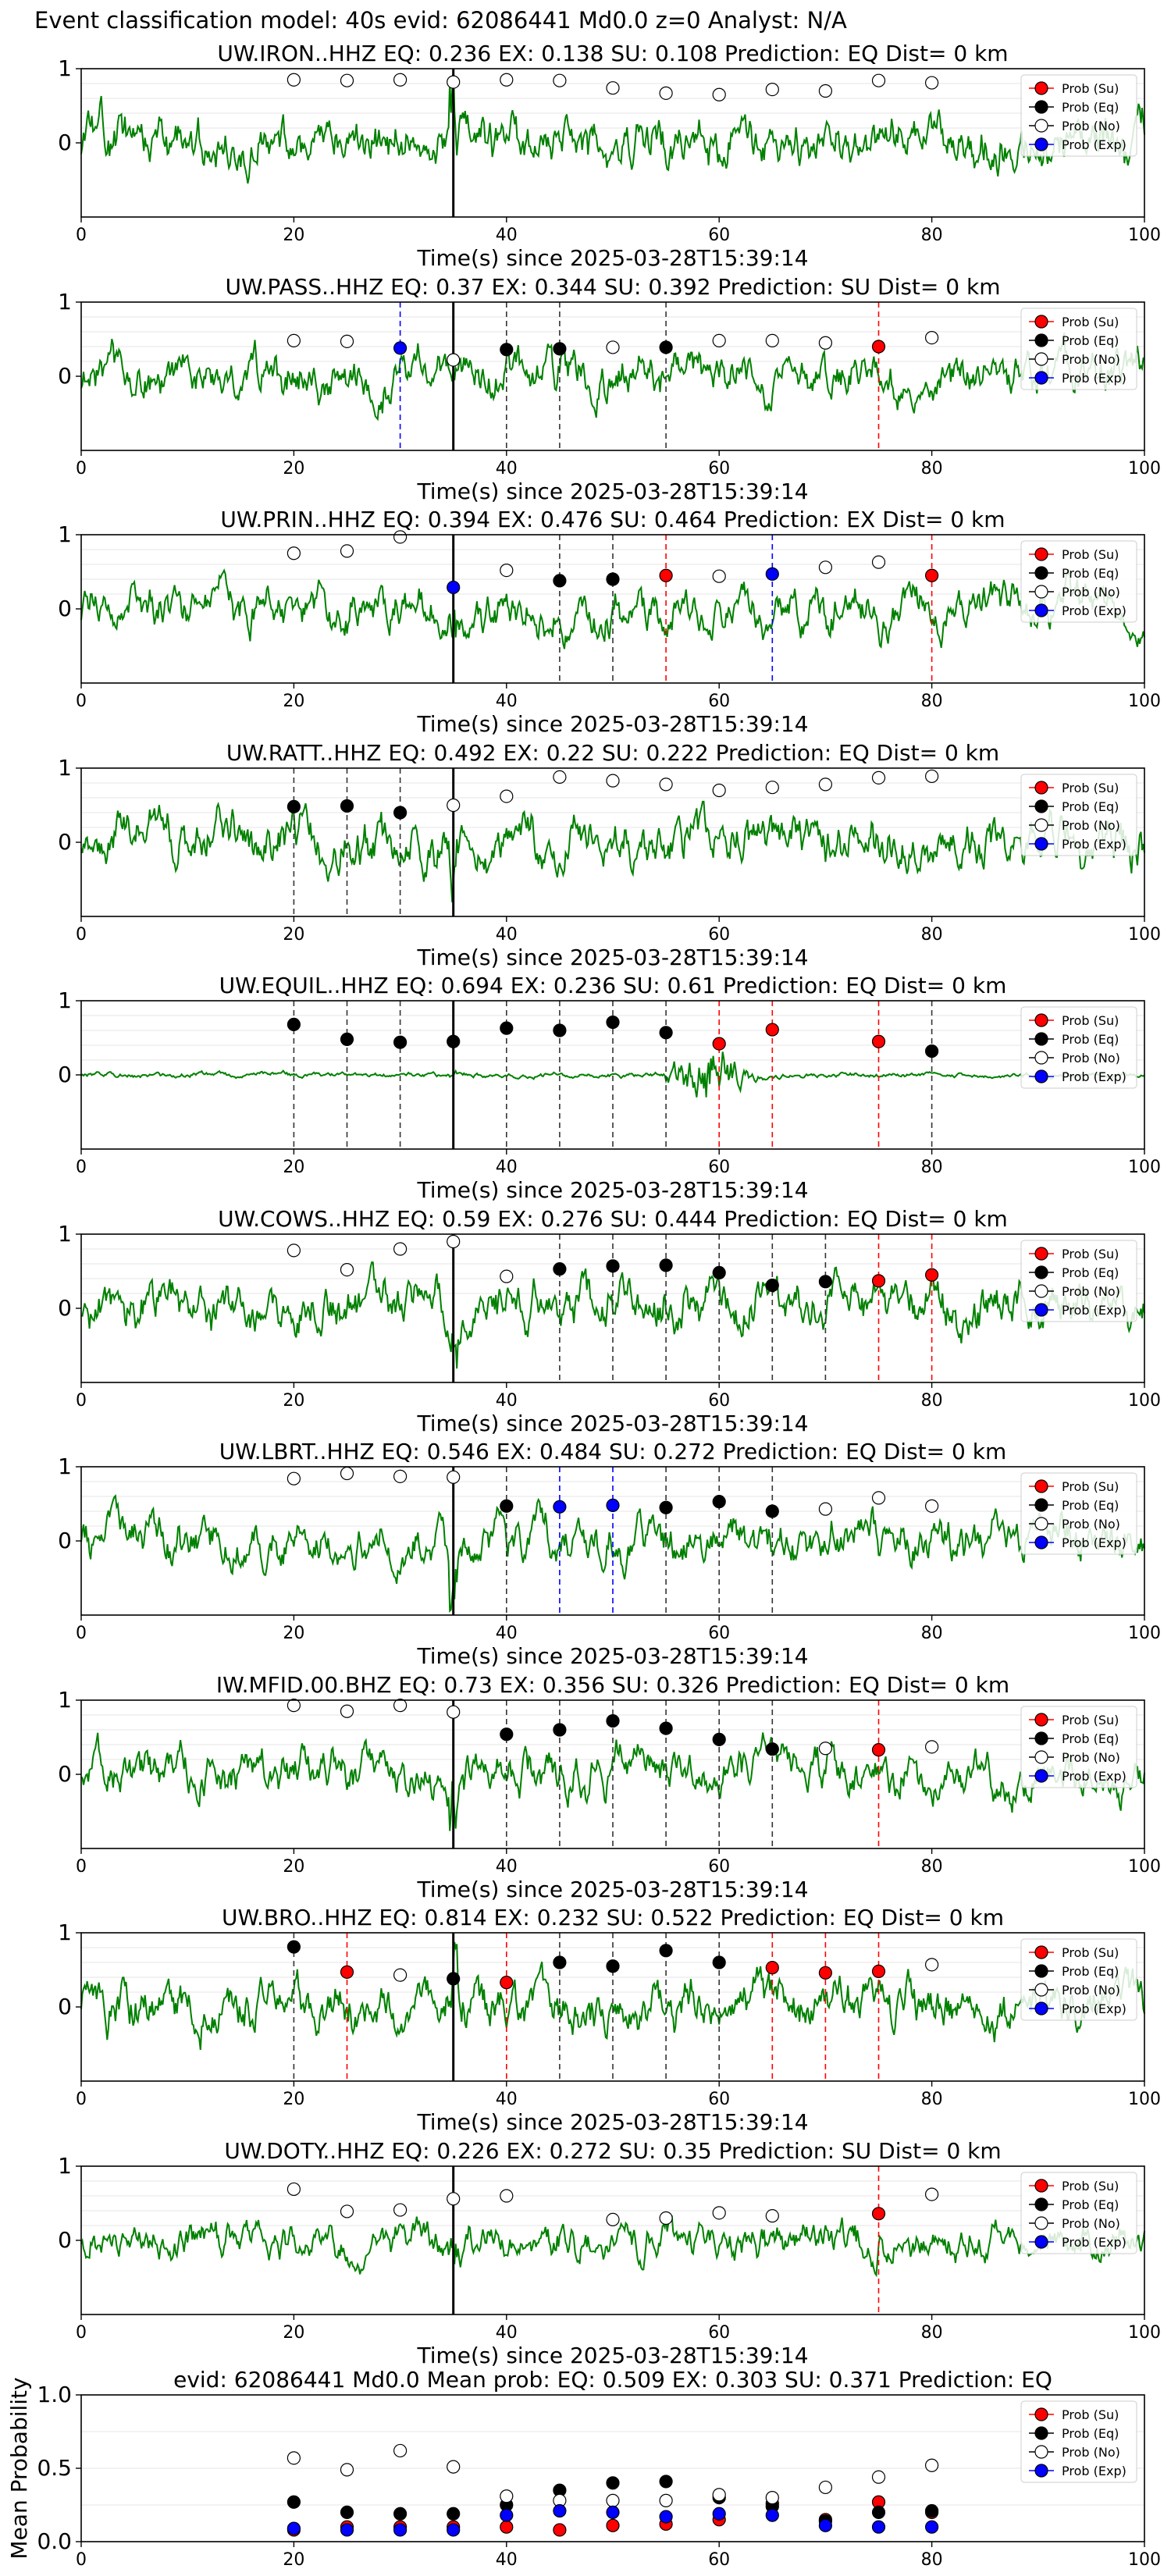  I want to click on y-axis-label: Mean Probability, so click(19, 2468).